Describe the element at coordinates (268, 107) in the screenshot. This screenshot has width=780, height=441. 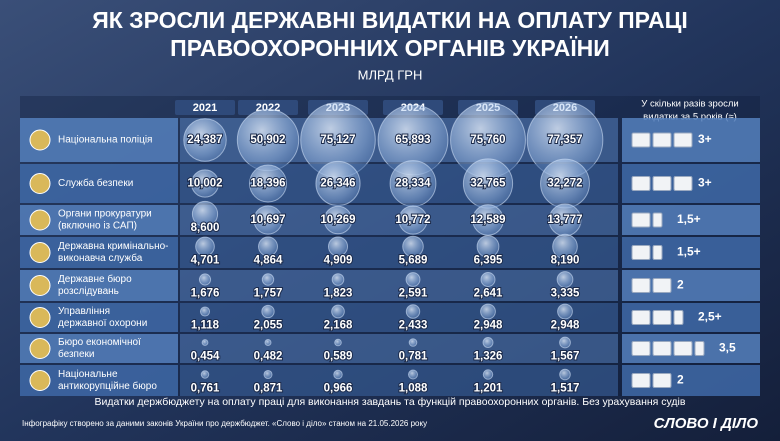
I see `year-header-bg` at that location.